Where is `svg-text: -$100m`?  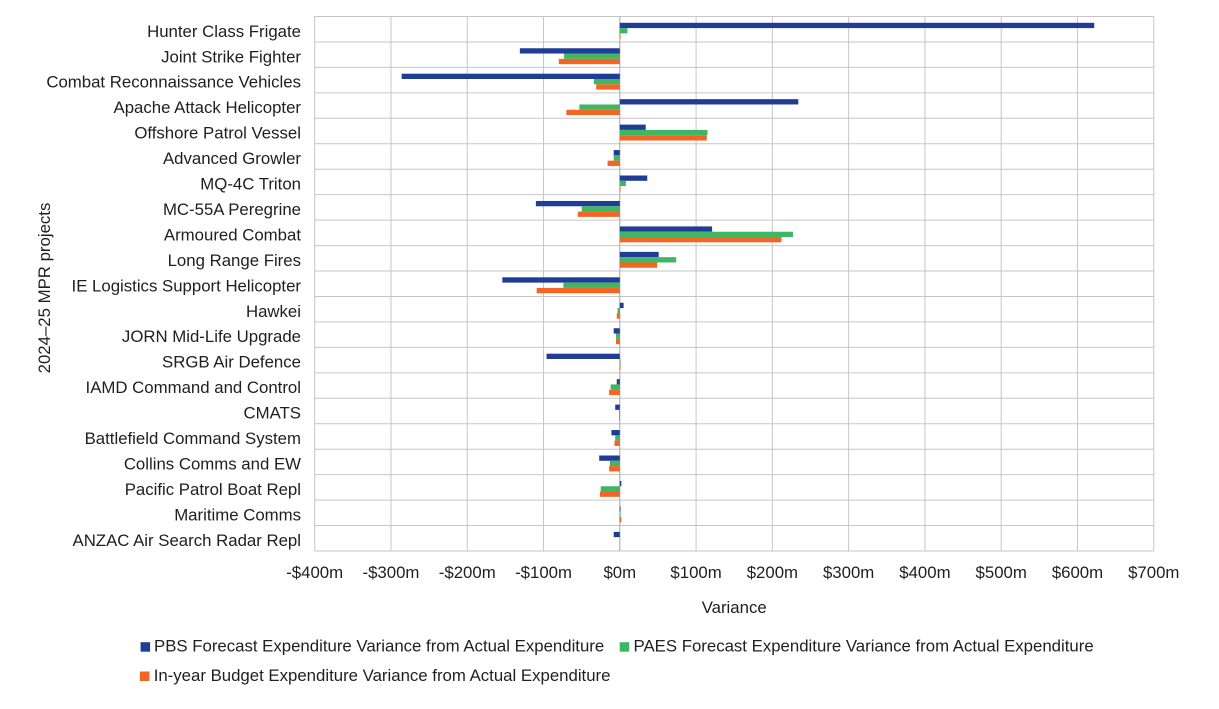
svg-text: -$100m is located at coordinates (543, 572).